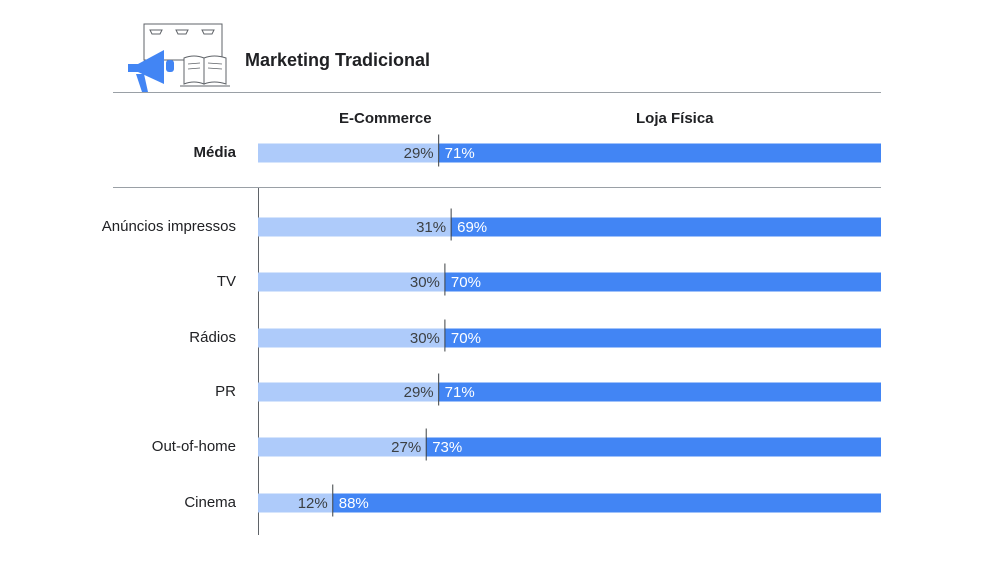 The image size is (1000, 563). I want to click on bar-loja-fisica-cinema, so click(606, 503).